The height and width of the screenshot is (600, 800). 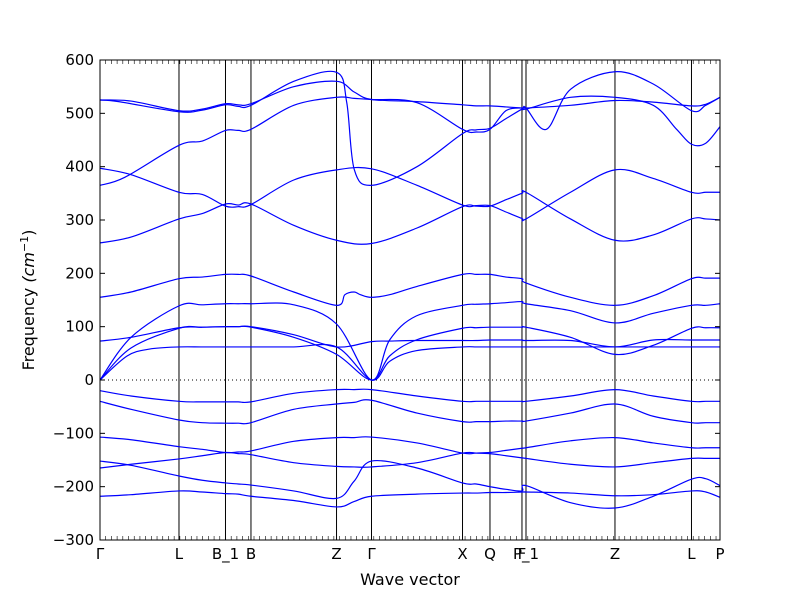 What do you see at coordinates (79, 220) in the screenshot?
I see `y-tick-label: 300` at bounding box center [79, 220].